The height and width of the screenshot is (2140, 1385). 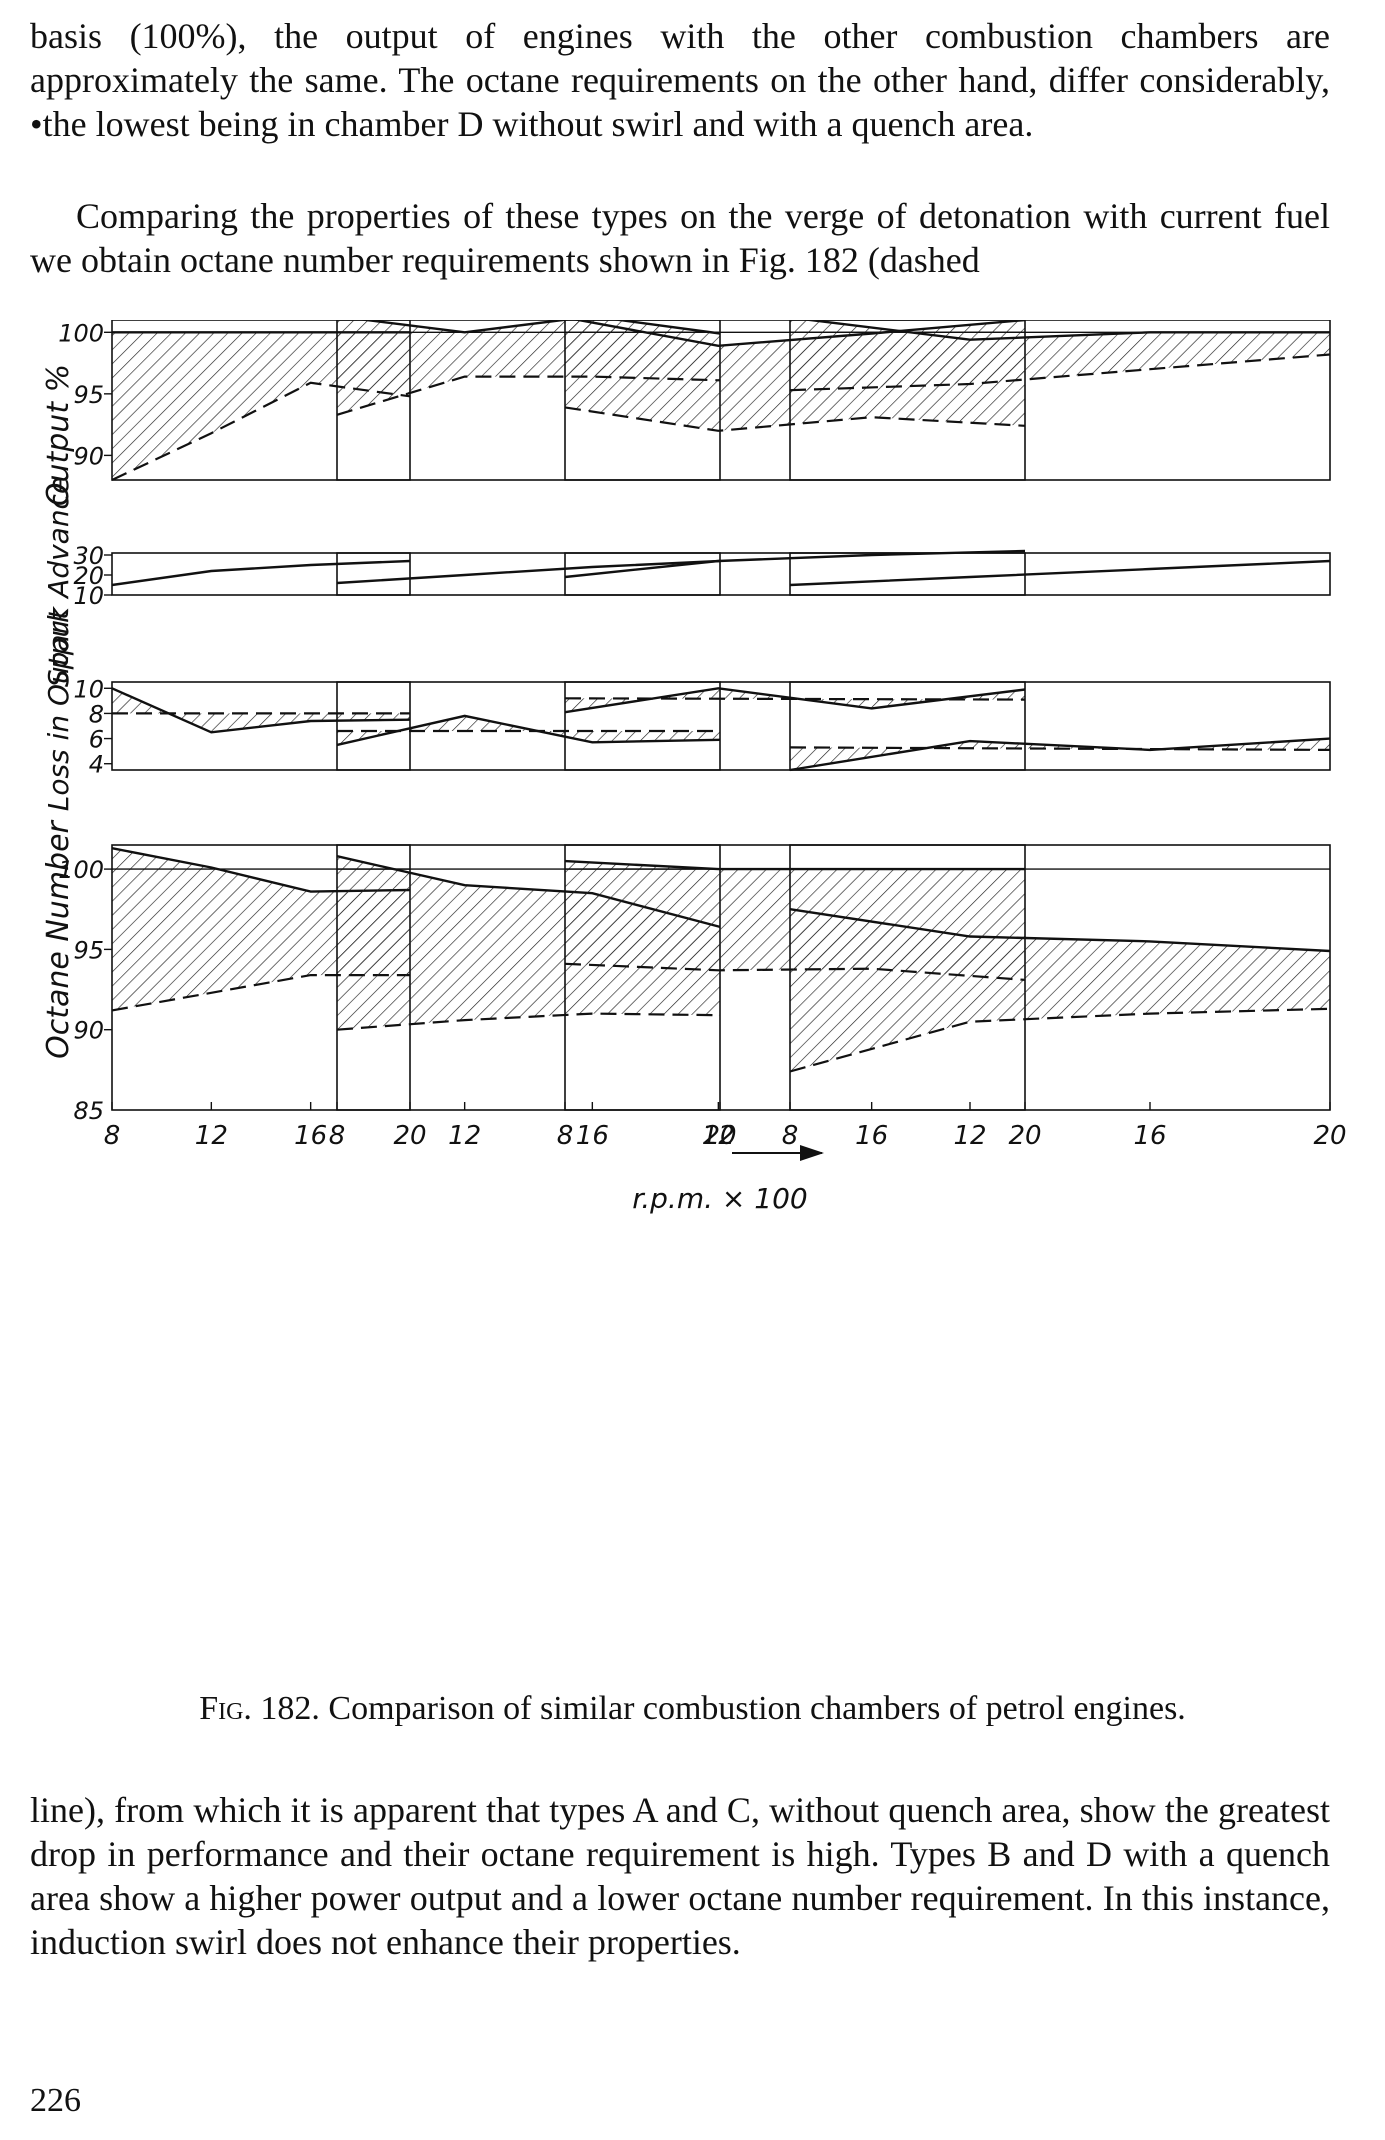 What do you see at coordinates (88, 950) in the screenshot?
I see `octane-number-y-tick-label: 95` at bounding box center [88, 950].